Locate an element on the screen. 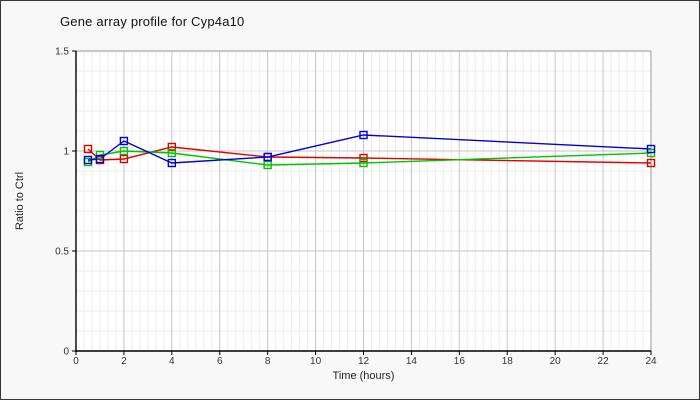 This screenshot has height=400, width=700. x-tick-label-4: 4 is located at coordinates (172, 361).